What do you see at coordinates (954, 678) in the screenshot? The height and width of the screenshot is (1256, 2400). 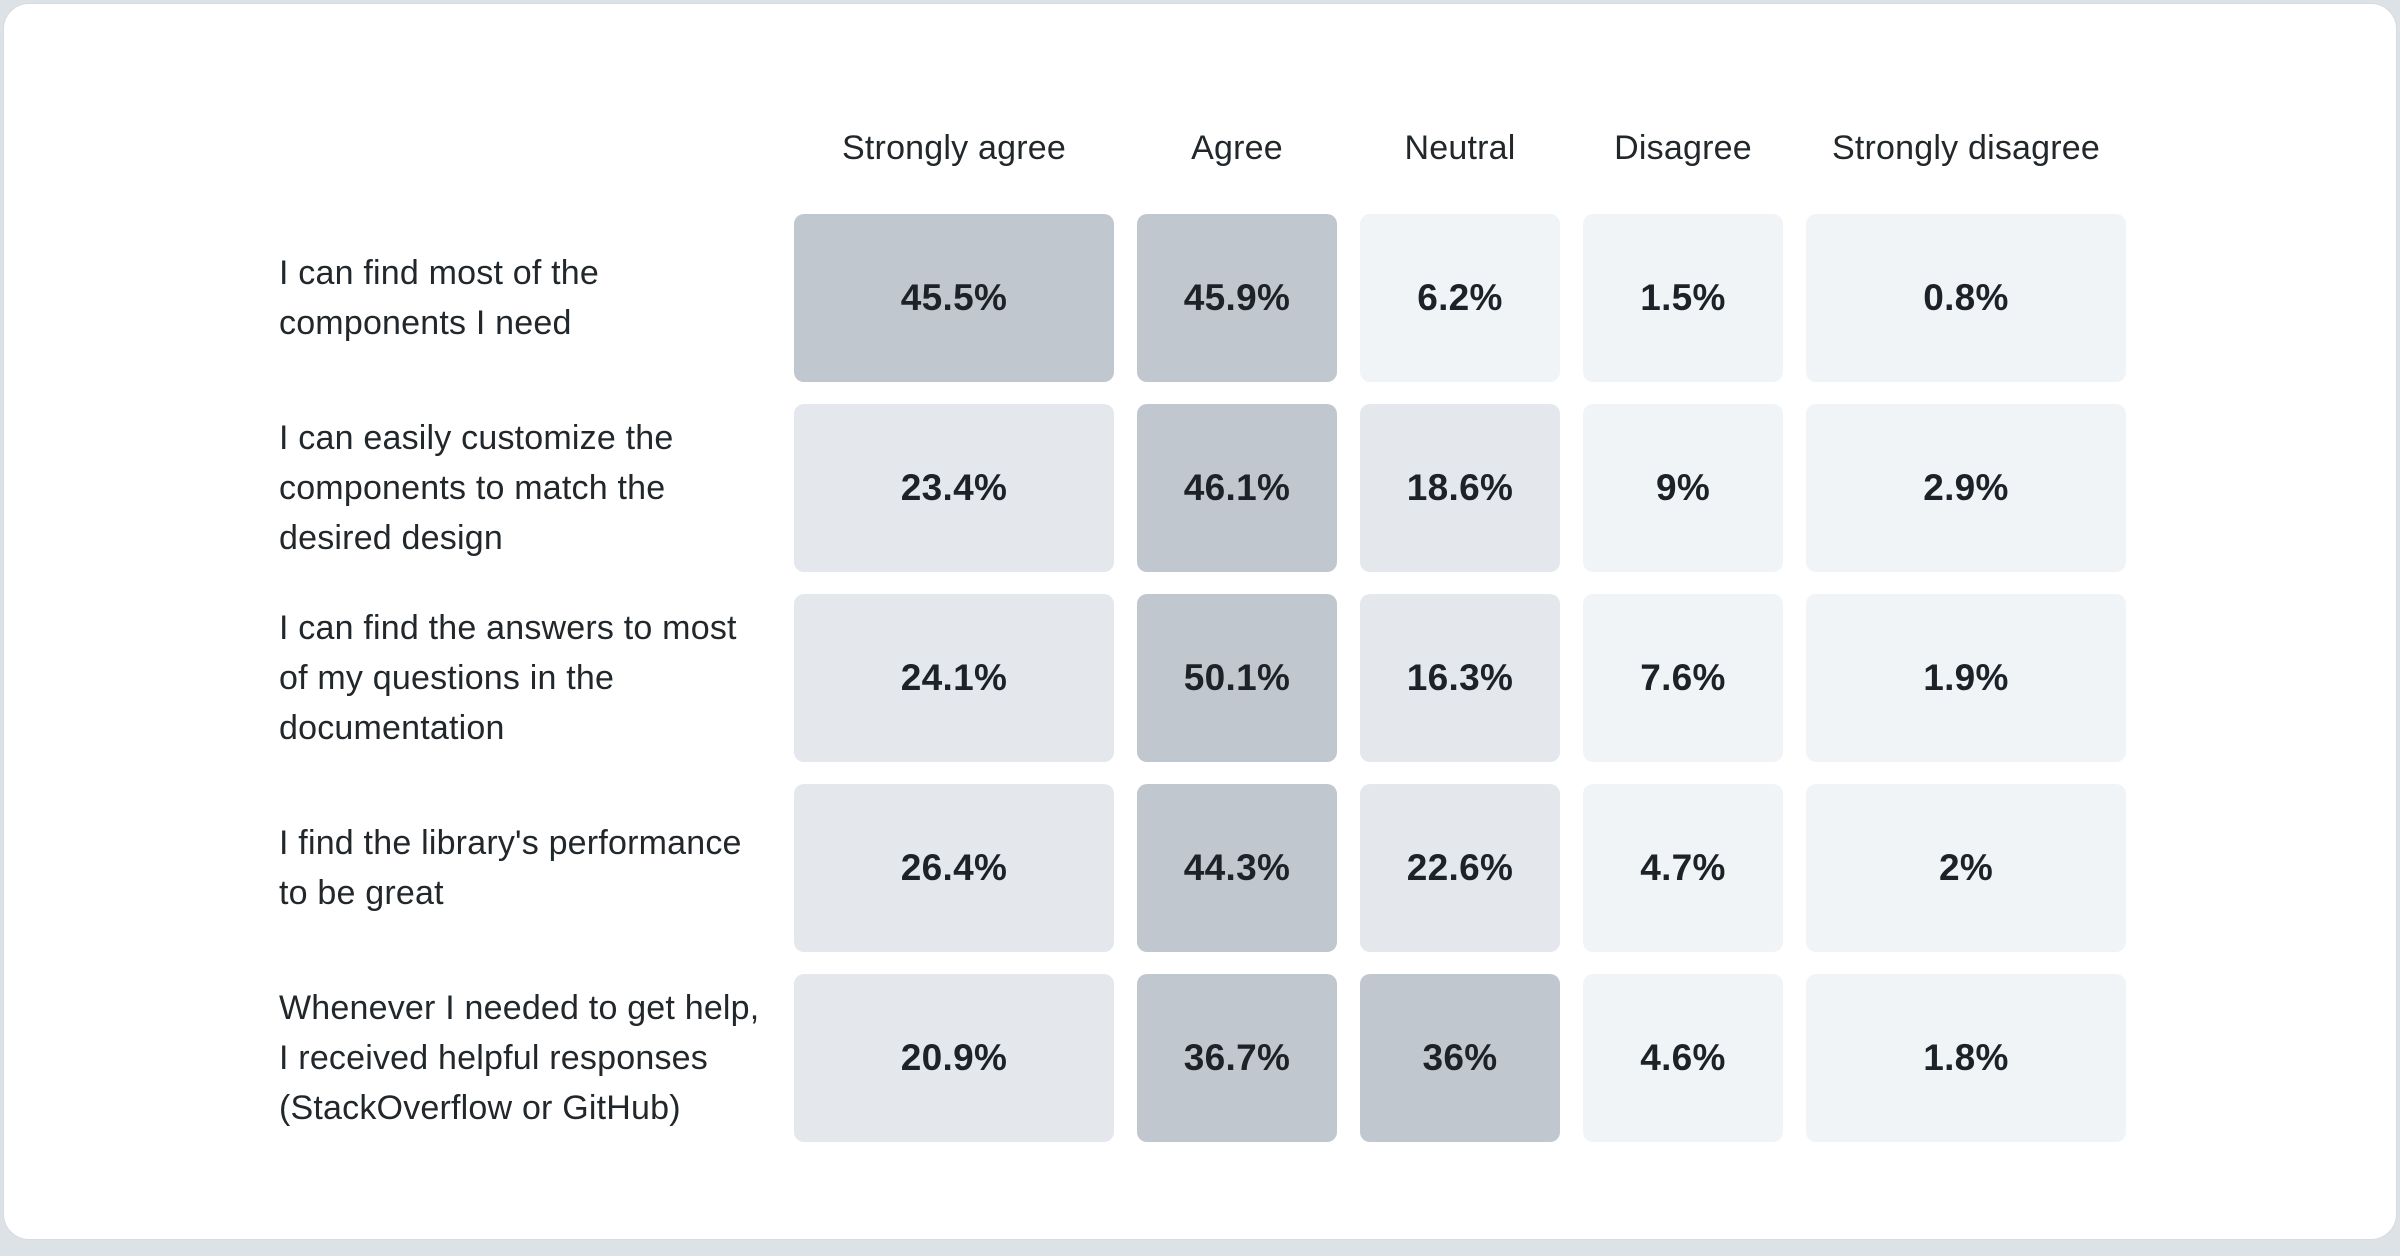 I see `heatmap-cell: 24.1%` at bounding box center [954, 678].